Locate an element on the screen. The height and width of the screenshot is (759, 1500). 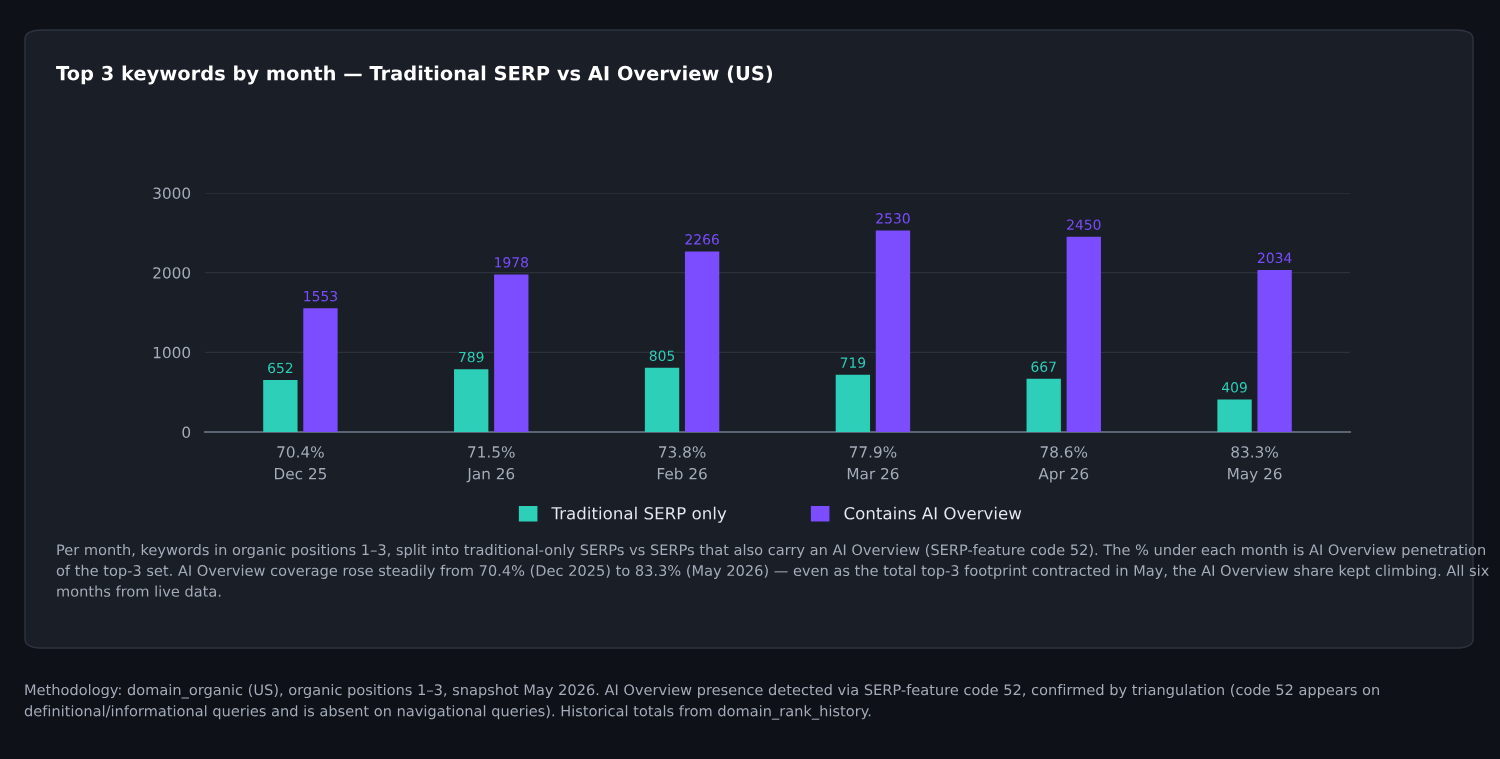
data-label: 667 is located at coordinates (1043, 366).